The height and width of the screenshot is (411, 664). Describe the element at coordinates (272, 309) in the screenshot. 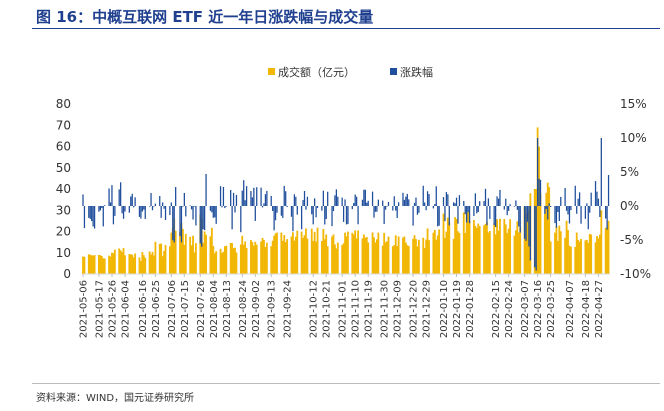

I see `x-tick-label: 2021-09-13` at that location.